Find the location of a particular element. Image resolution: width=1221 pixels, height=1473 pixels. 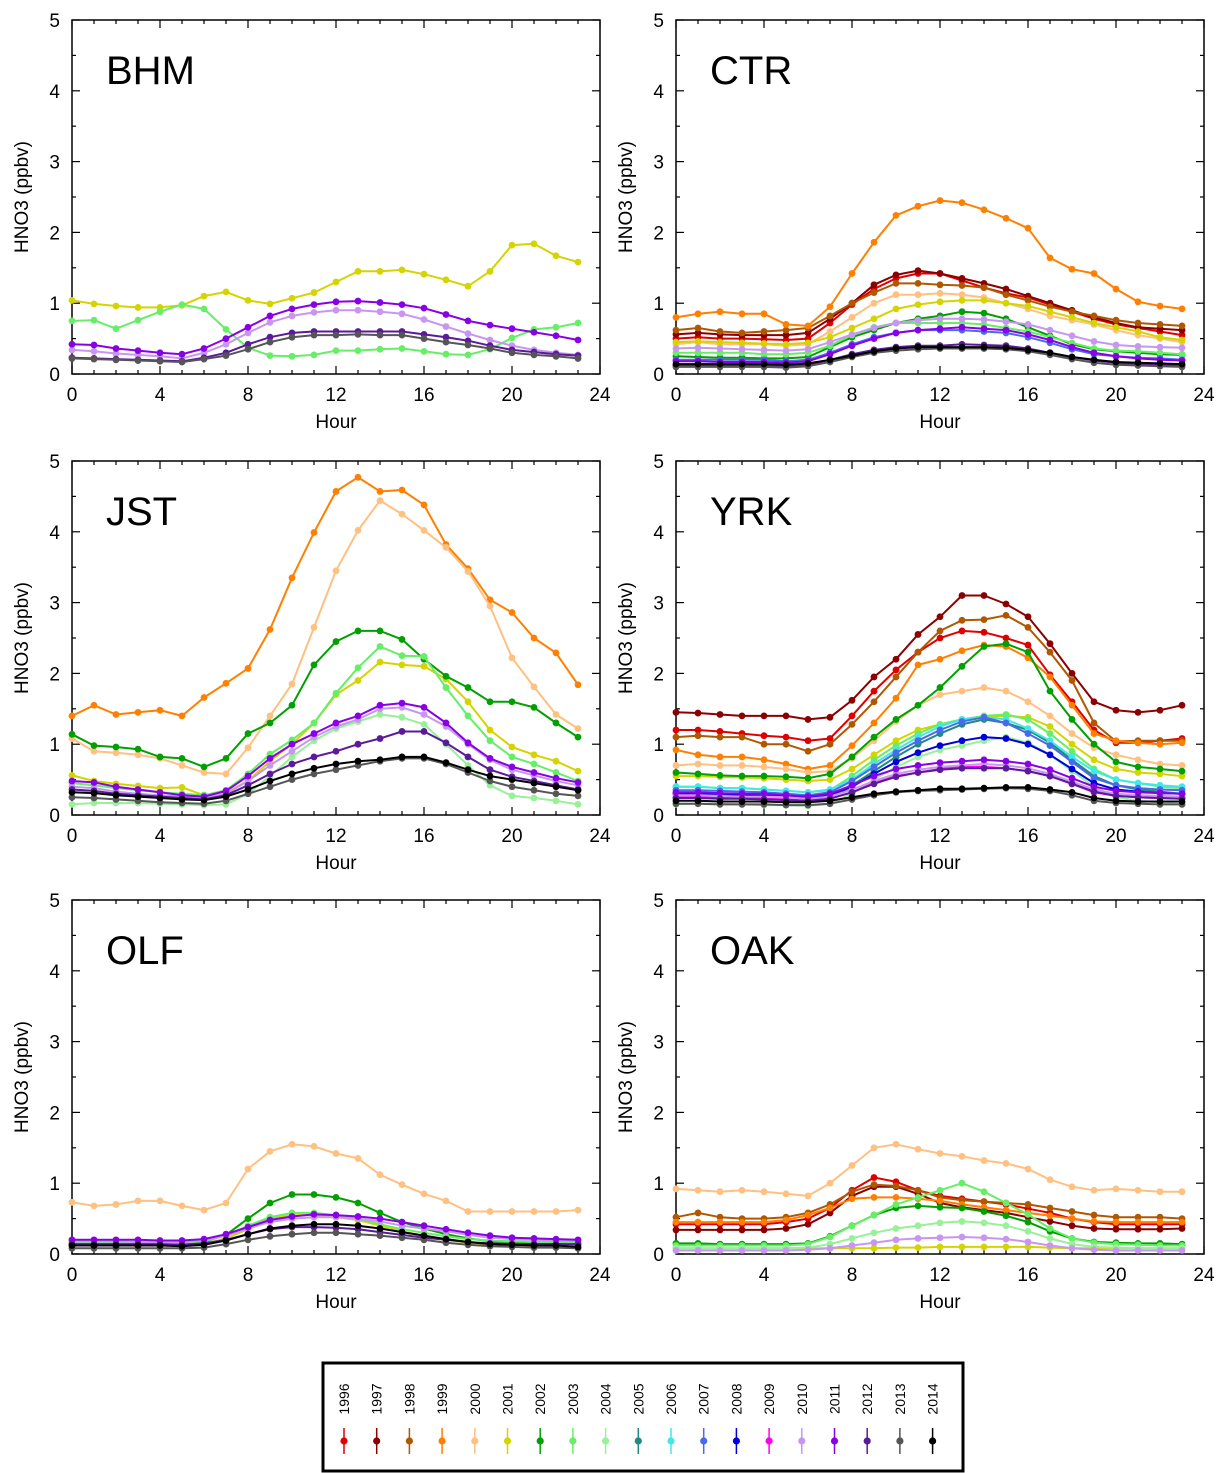

x-tick-label: 4 is located at coordinates (160, 1275).